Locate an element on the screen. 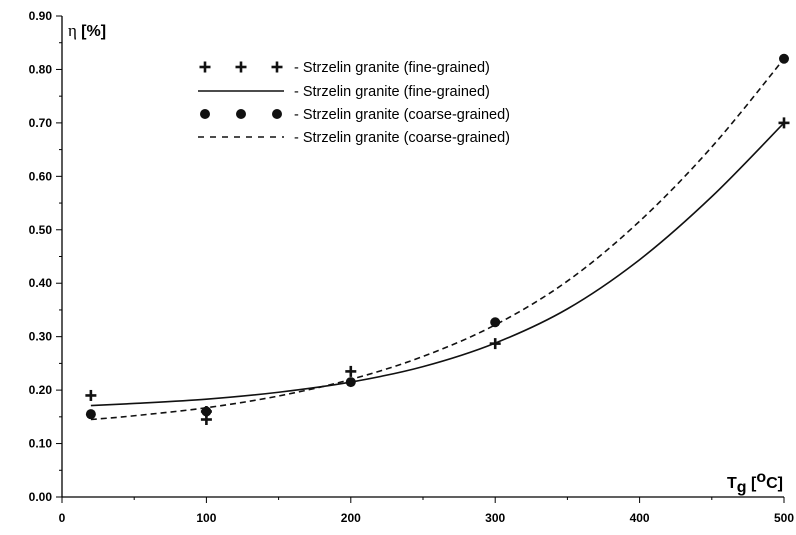  x-tick-label: 100 is located at coordinates (206, 518).